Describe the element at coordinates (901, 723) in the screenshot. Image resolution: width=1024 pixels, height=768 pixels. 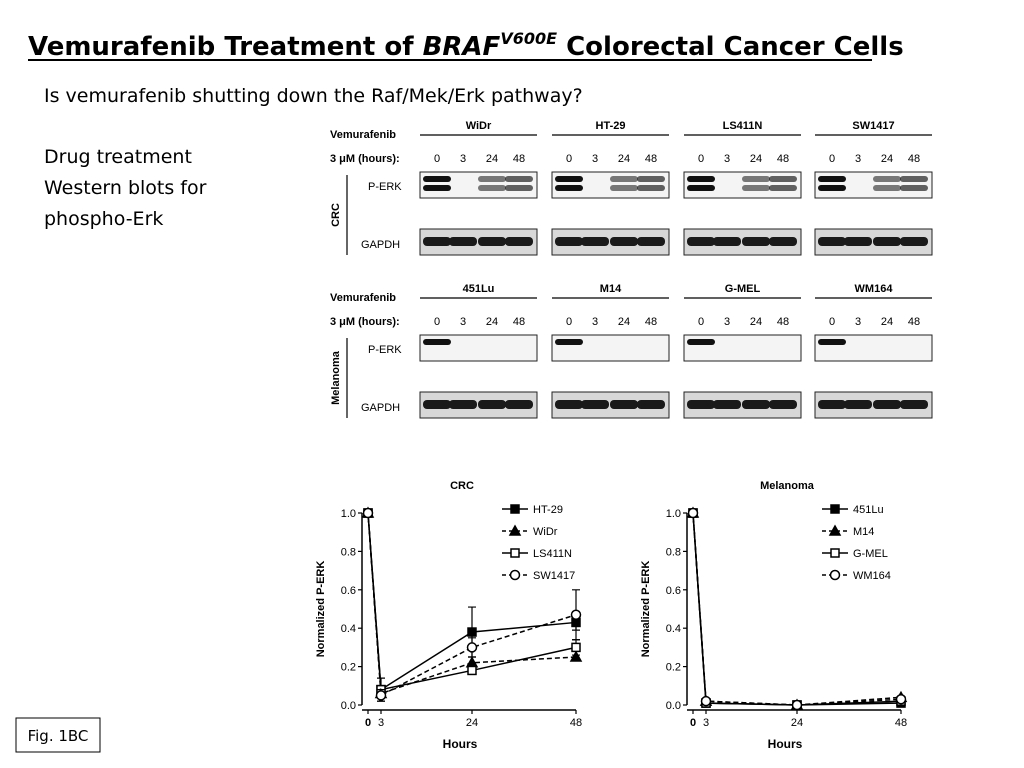
I see `x-tick-label: 48` at that location.